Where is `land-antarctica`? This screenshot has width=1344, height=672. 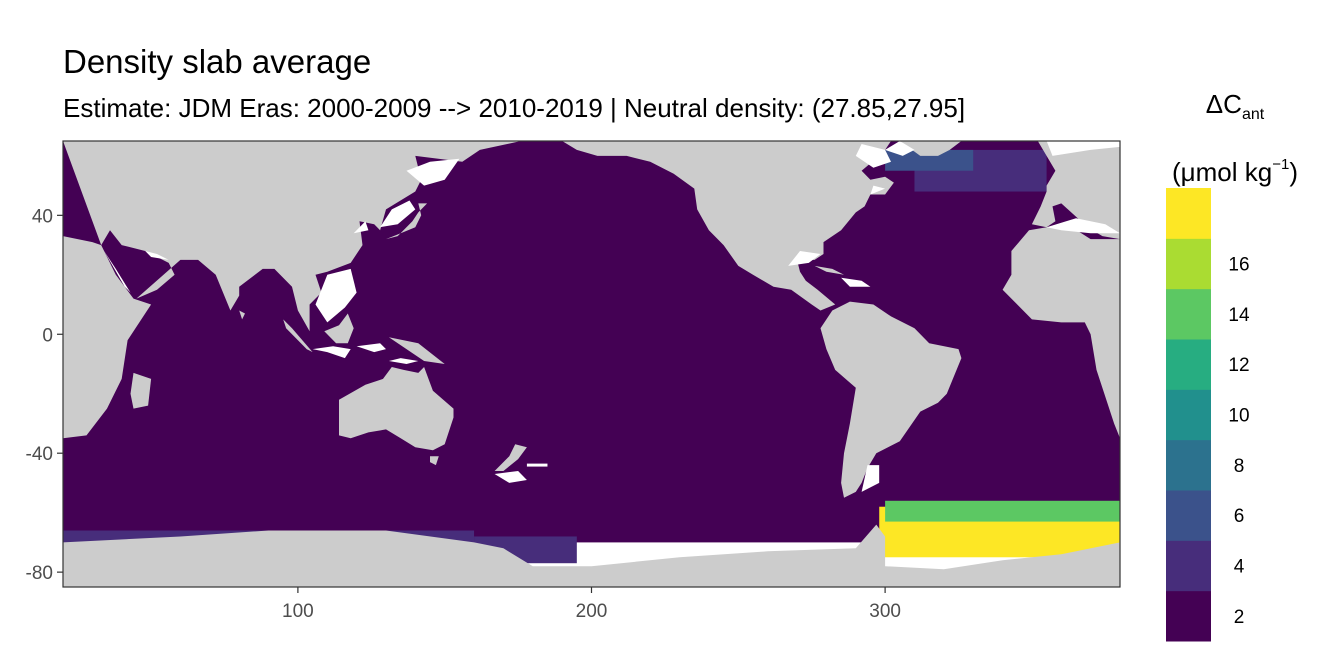
land-antarctica is located at coordinates (591, 555).